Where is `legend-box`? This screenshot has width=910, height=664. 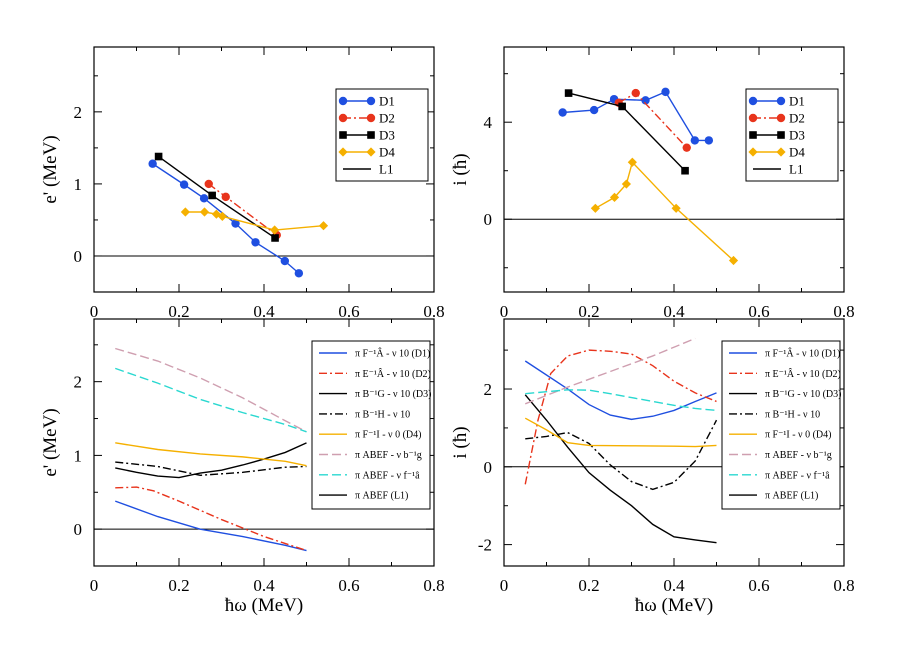
legend-box is located at coordinates (792, 135).